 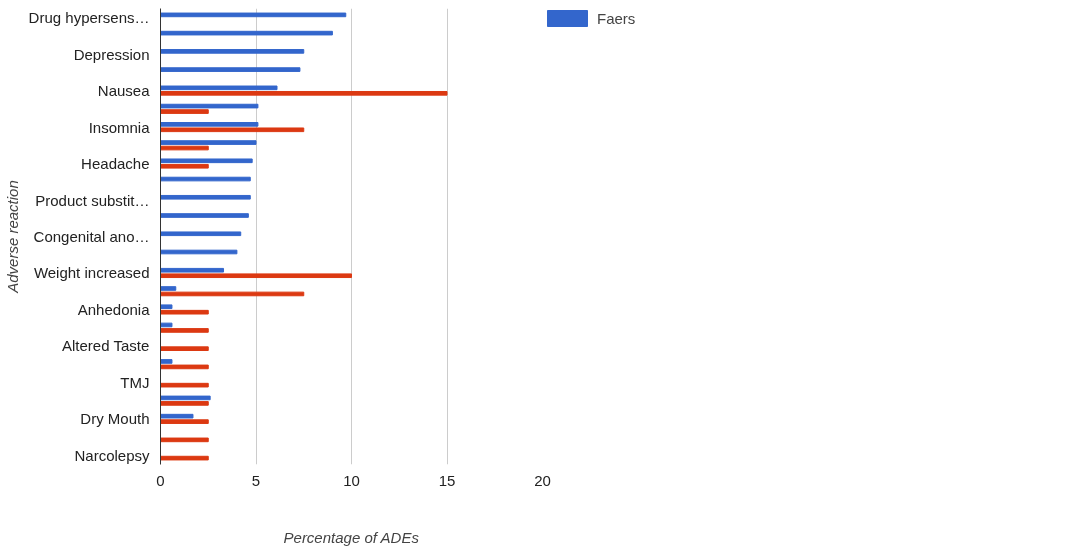 I want to click on x-tick-label: 10, so click(x=351, y=480).